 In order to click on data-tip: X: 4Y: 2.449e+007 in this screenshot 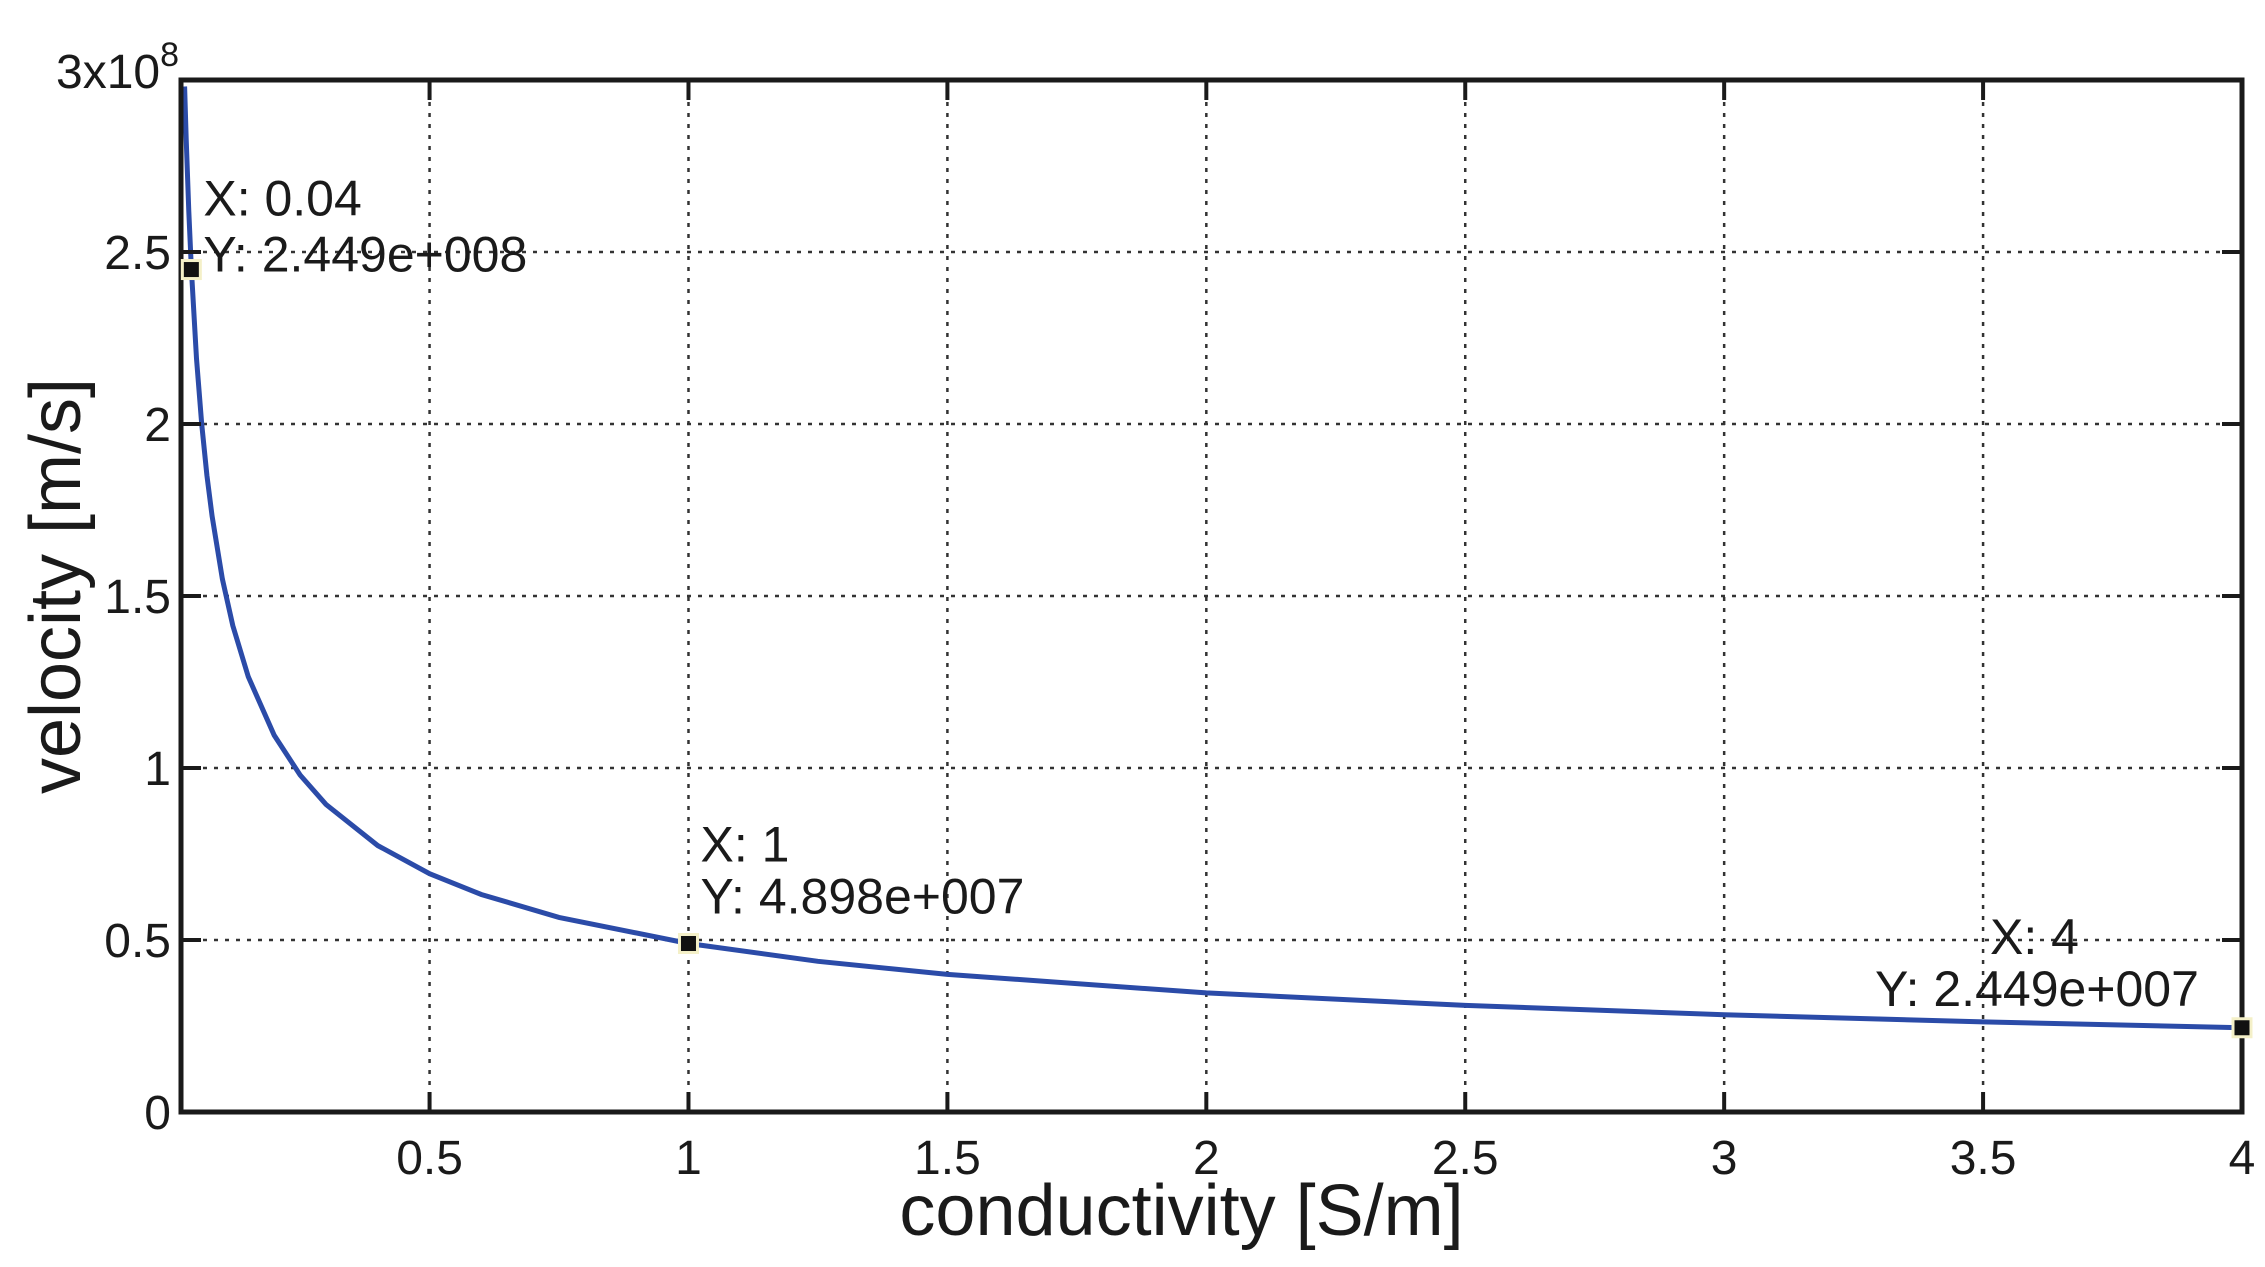, I will do `click(2064, 974)`.